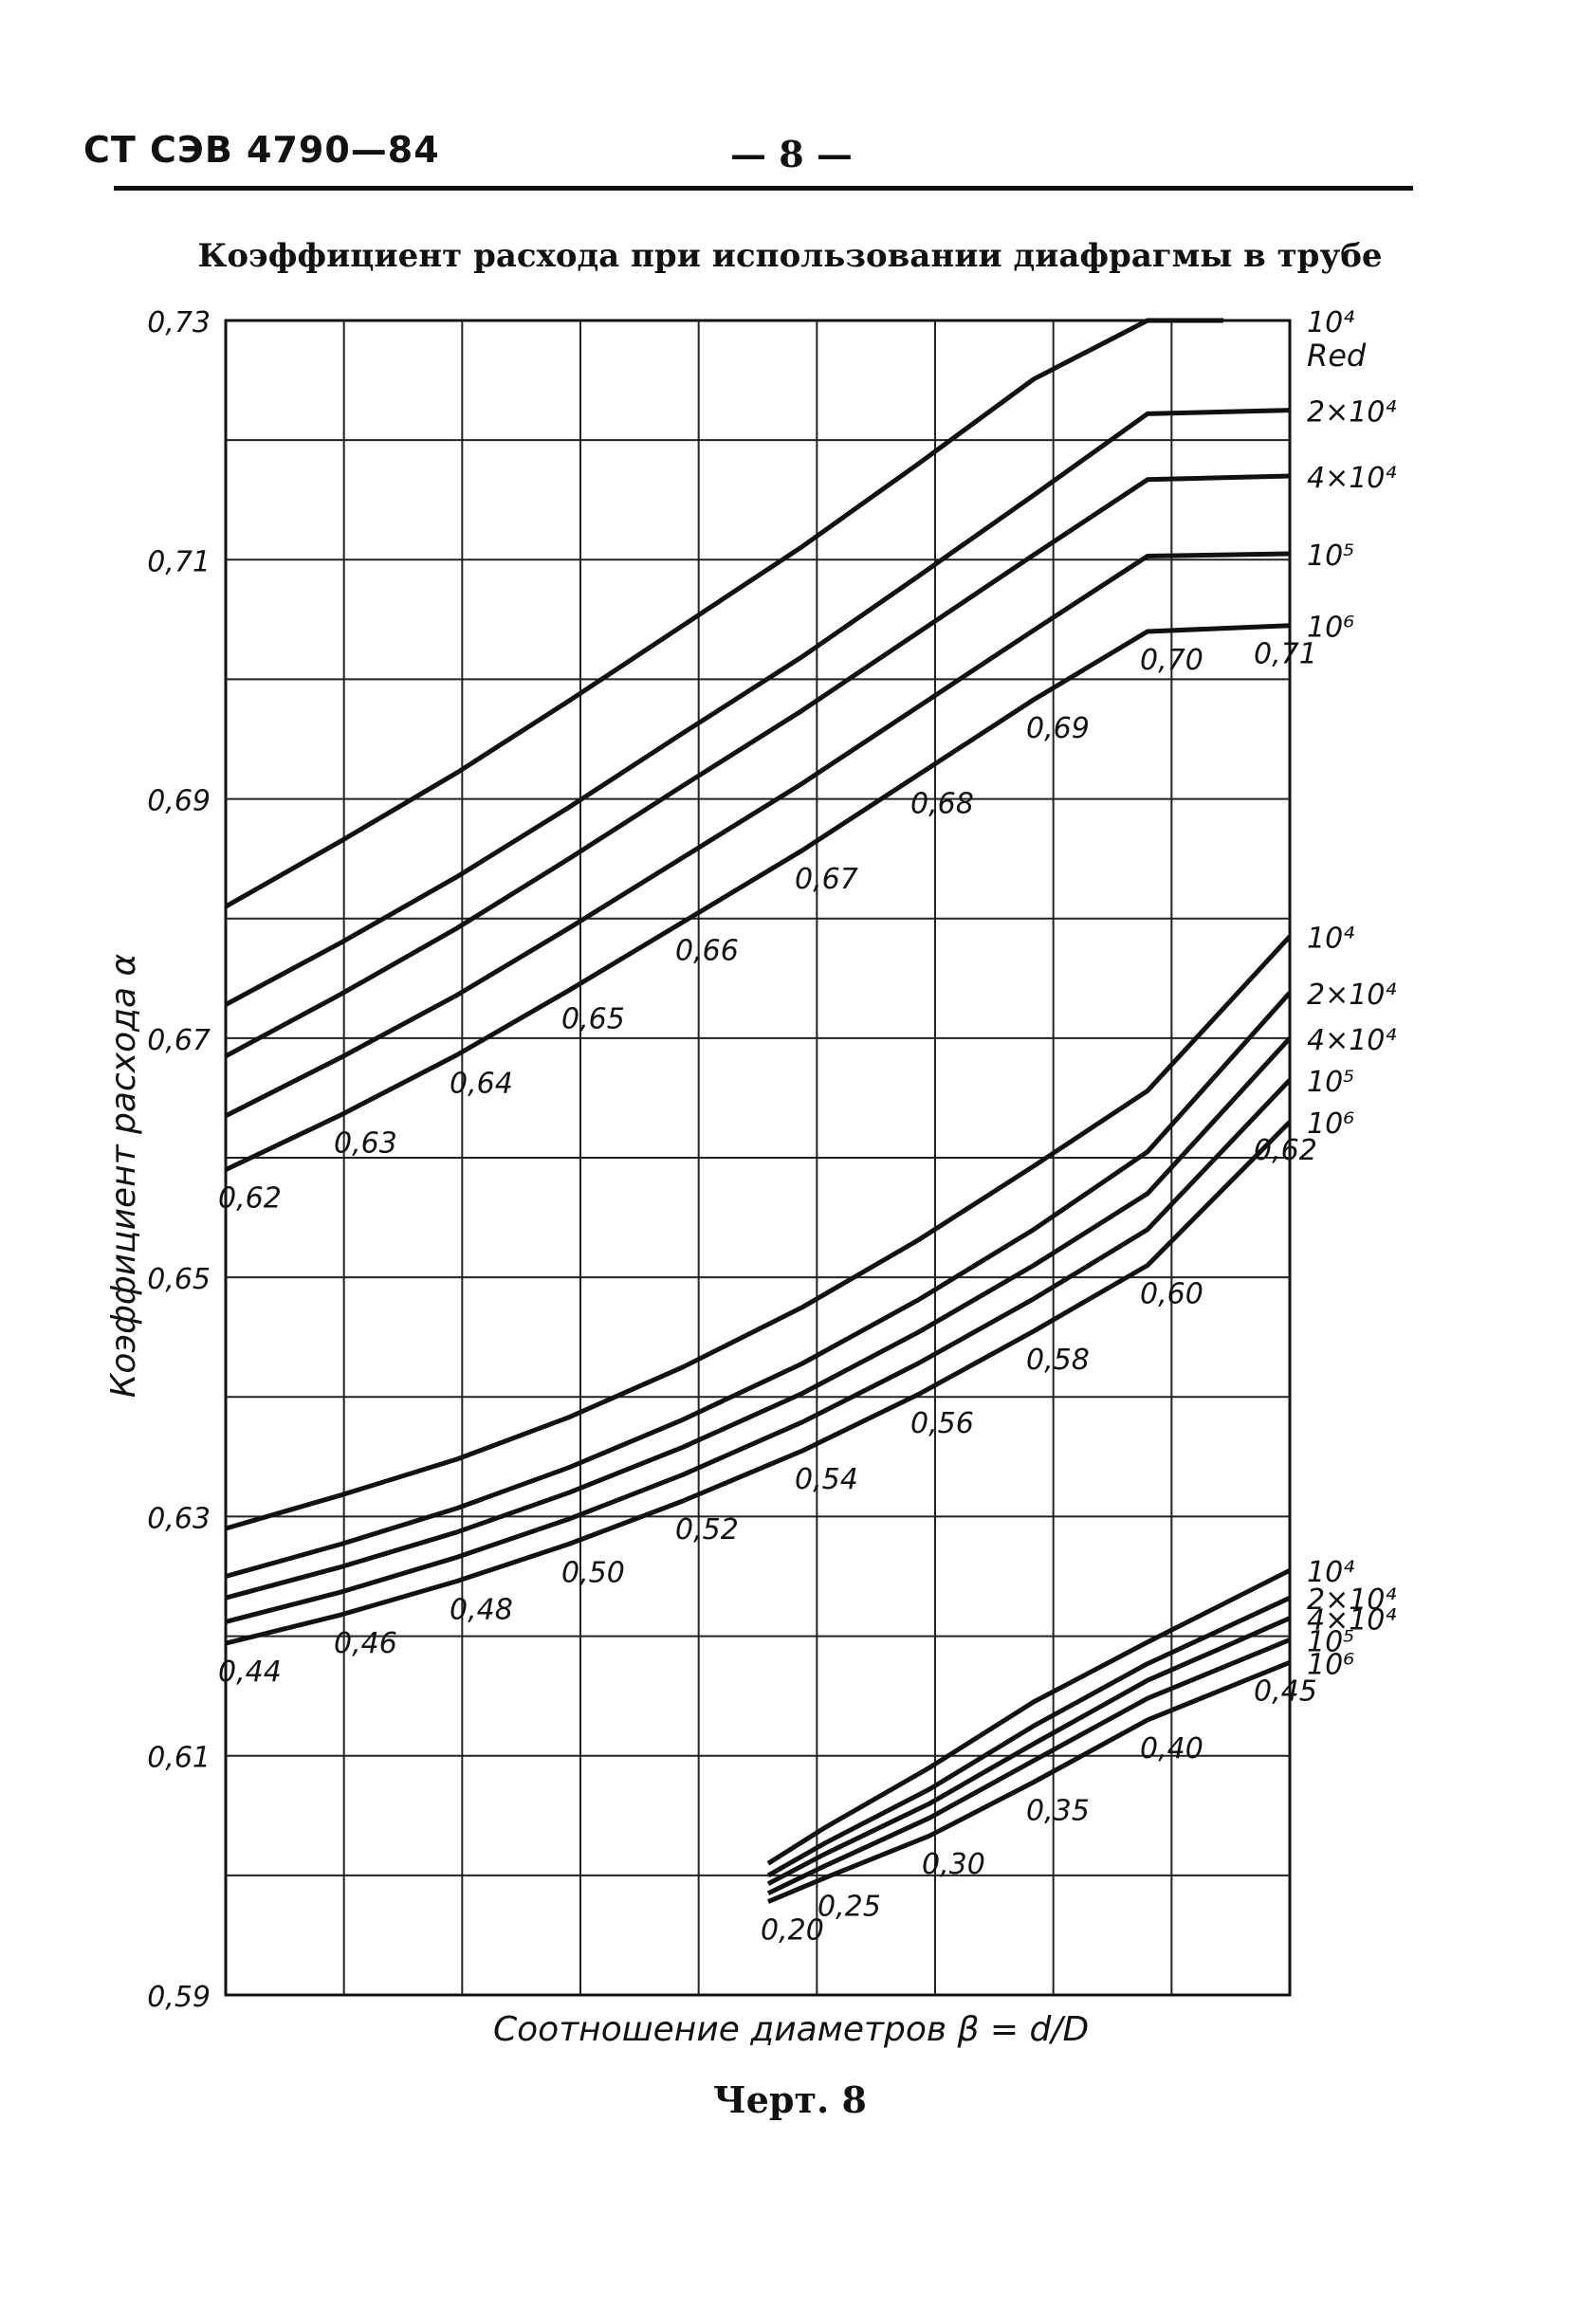 This screenshot has height=2324, width=1580. Describe the element at coordinates (179, 561) in the screenshot. I see `y-tick-label: 0,71` at that location.